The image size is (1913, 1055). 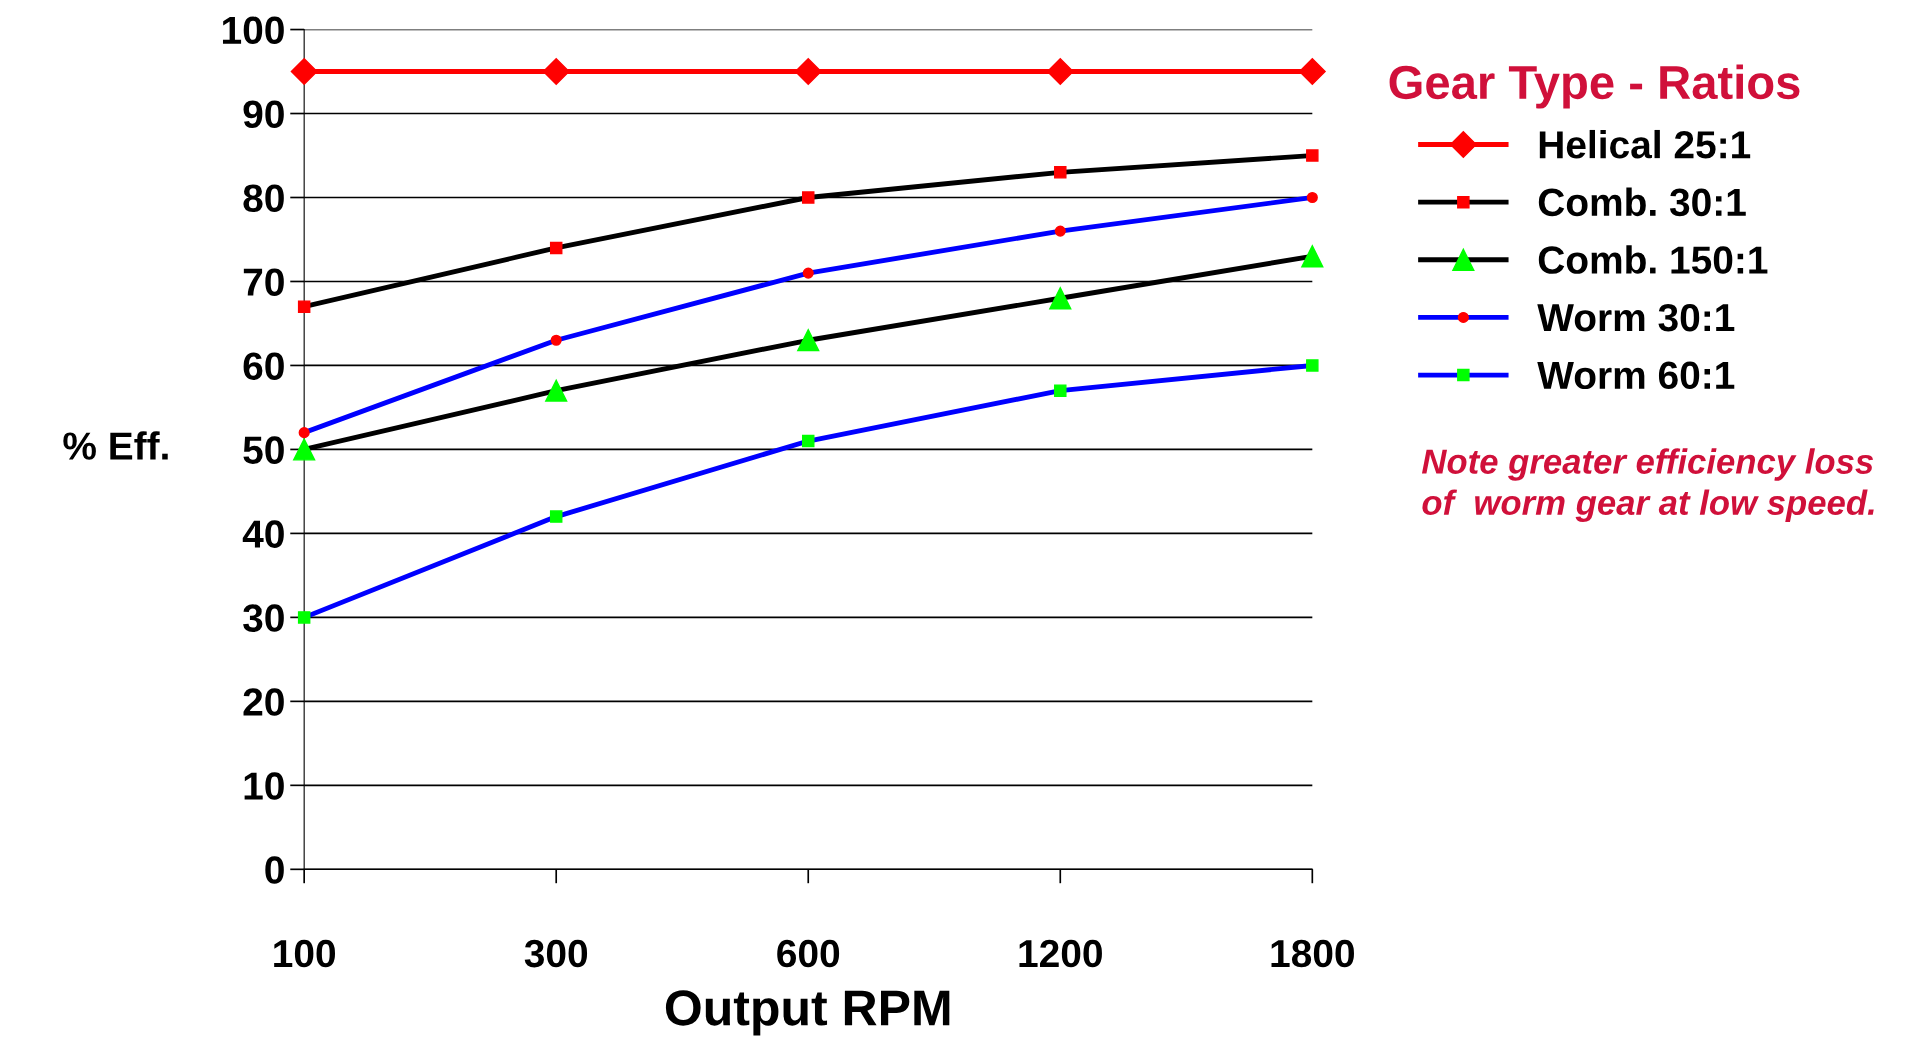 What do you see at coordinates (556, 953) in the screenshot?
I see `x-tick-label: 300` at bounding box center [556, 953].